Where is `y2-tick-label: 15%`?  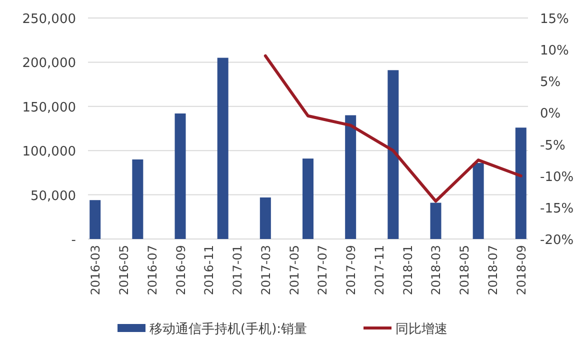
y2-tick-label: 15% is located at coordinates (554, 19).